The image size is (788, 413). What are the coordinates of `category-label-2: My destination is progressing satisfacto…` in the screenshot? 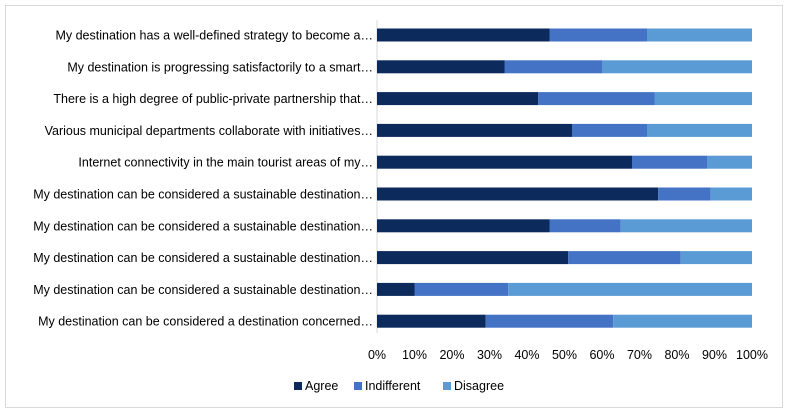 It's located at (220, 67).